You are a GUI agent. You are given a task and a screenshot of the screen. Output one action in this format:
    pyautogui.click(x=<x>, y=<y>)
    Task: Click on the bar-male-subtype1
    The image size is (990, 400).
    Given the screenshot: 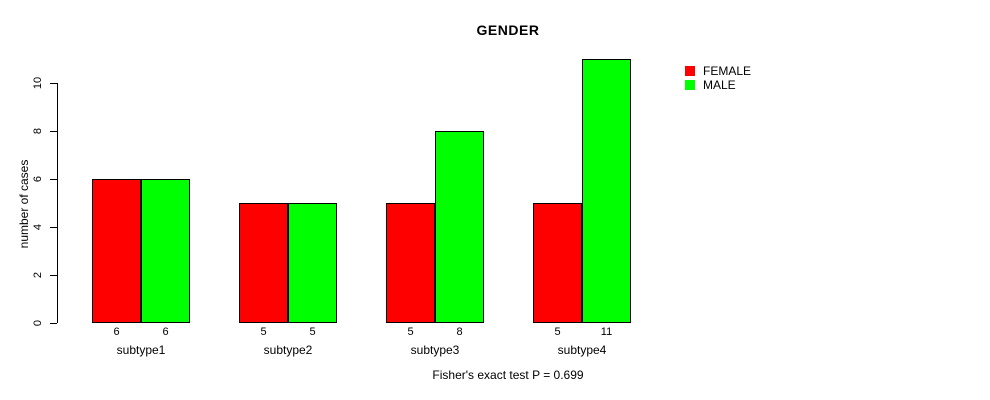 What is the action you would take?
    pyautogui.click(x=165, y=251)
    